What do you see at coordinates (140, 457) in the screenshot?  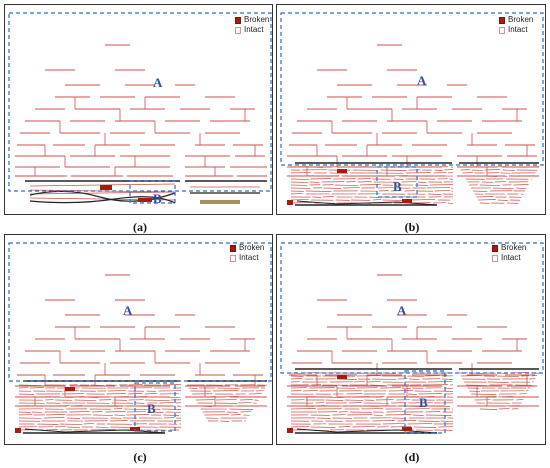 I see `caption-c: (c)` at bounding box center [140, 457].